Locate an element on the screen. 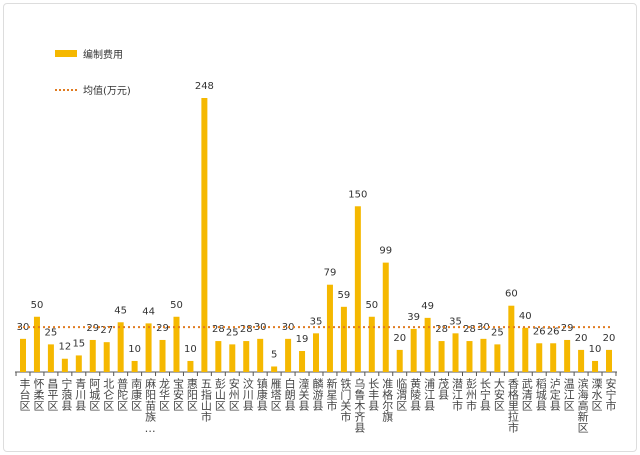 Image resolution: width=640 pixels, height=455 pixels. x-tick-label: 镇康县 is located at coordinates (262, 394).